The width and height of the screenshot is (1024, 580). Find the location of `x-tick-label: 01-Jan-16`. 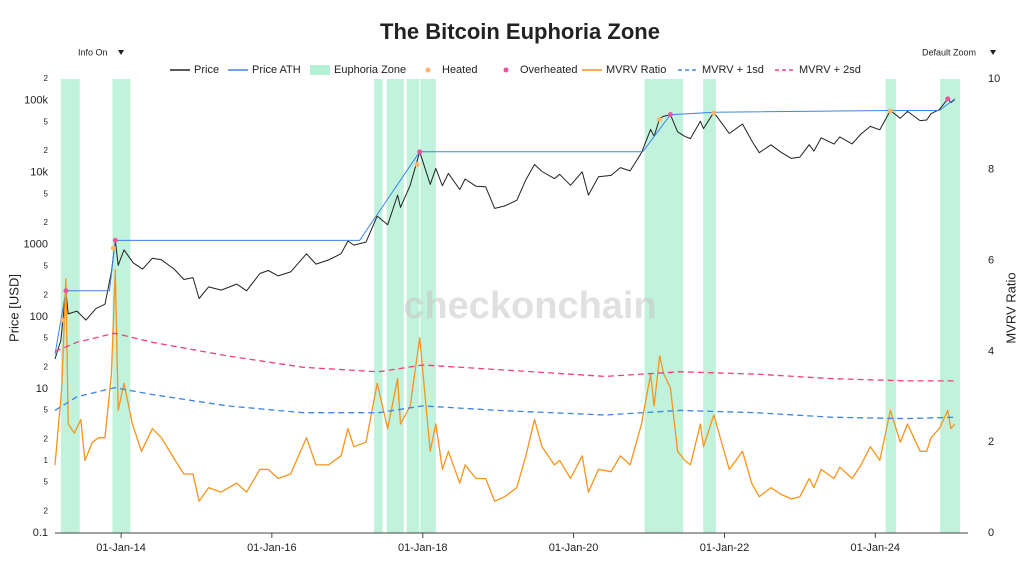

x-tick-label: 01-Jan-16 is located at coordinates (272, 548).